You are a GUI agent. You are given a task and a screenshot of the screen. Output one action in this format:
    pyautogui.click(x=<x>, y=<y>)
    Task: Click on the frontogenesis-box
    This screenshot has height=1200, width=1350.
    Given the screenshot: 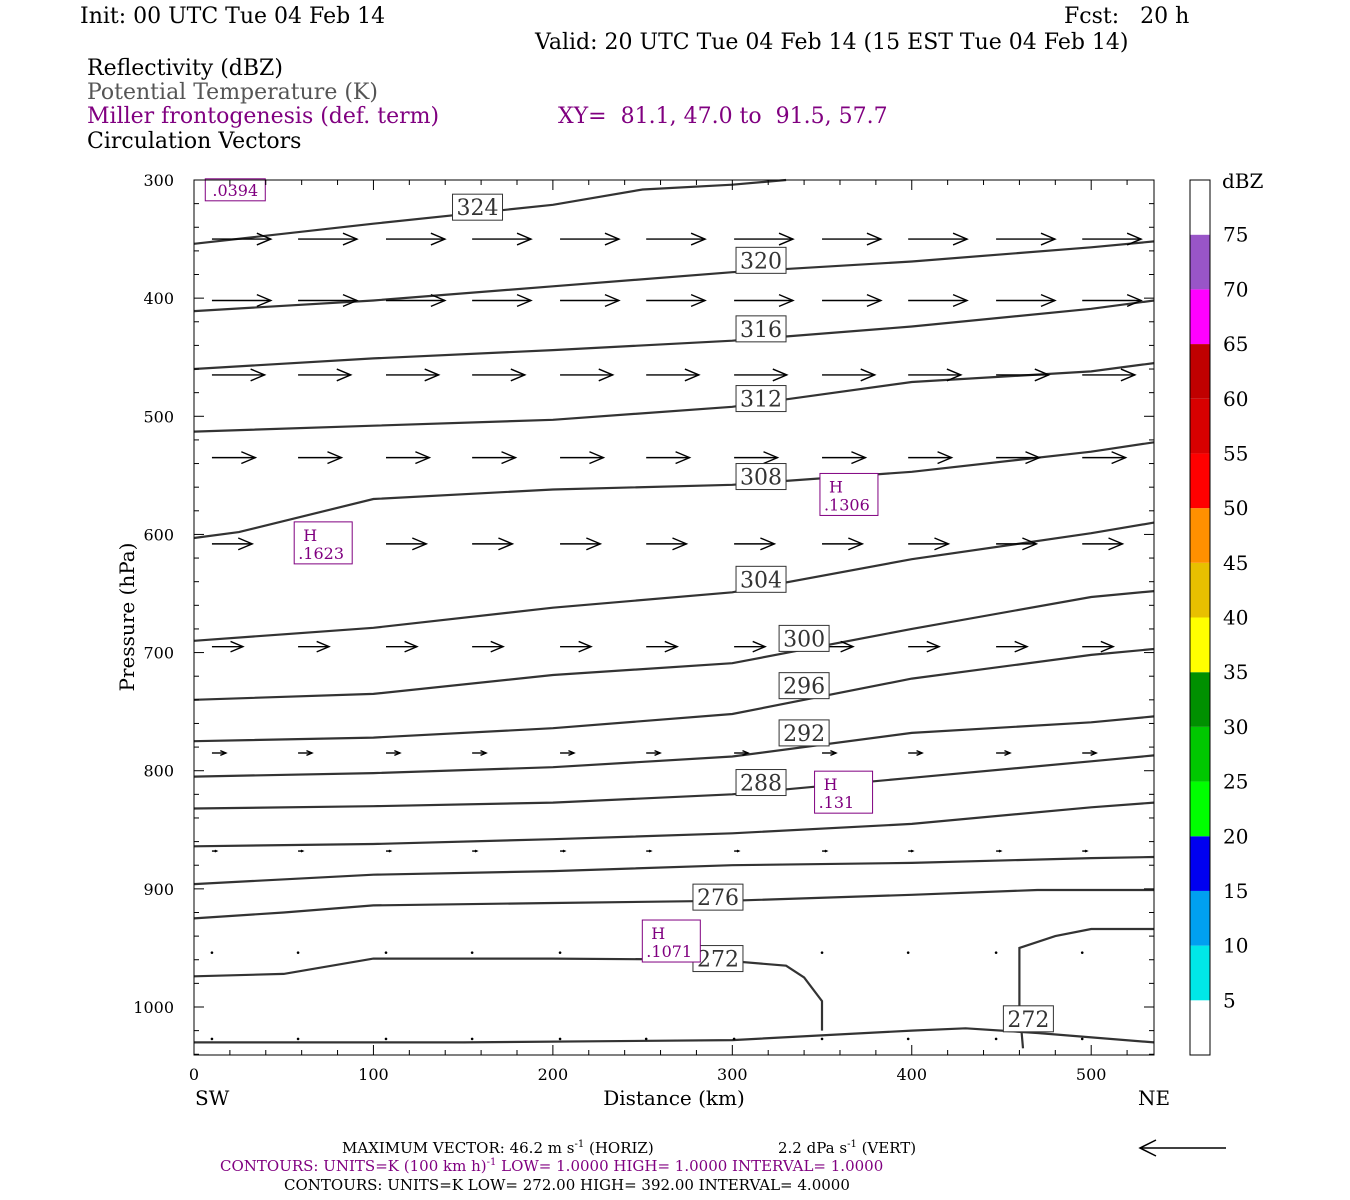 What is the action you would take?
    pyautogui.click(x=323, y=543)
    